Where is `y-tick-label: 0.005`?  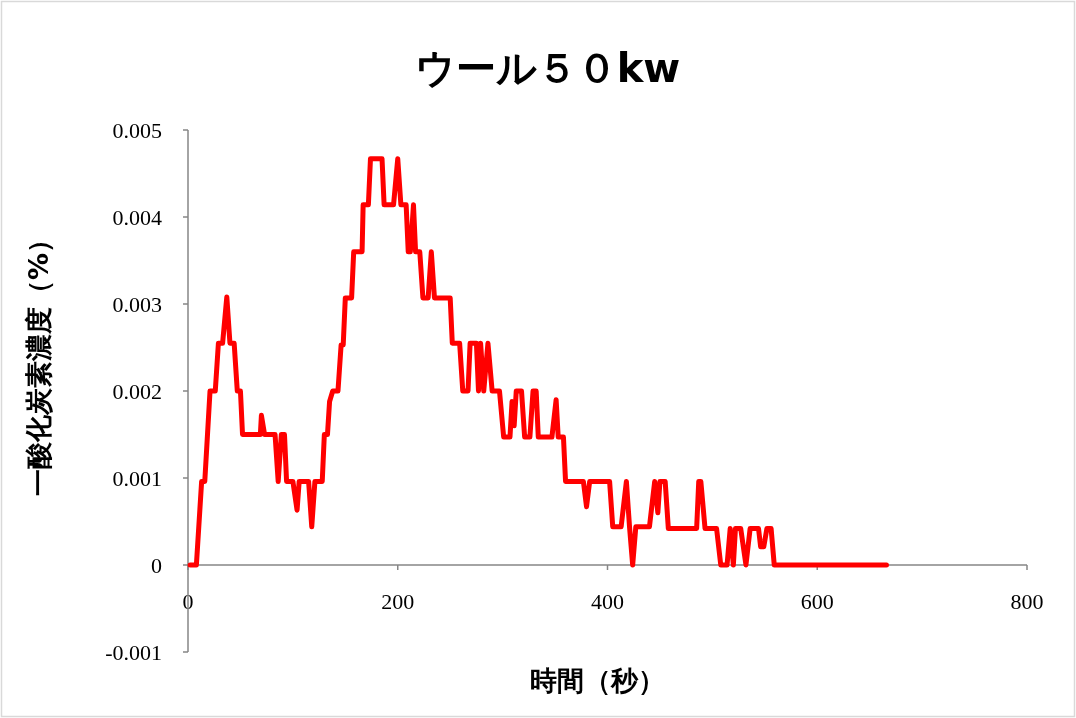 y-tick-label: 0.005 is located at coordinates (137, 130).